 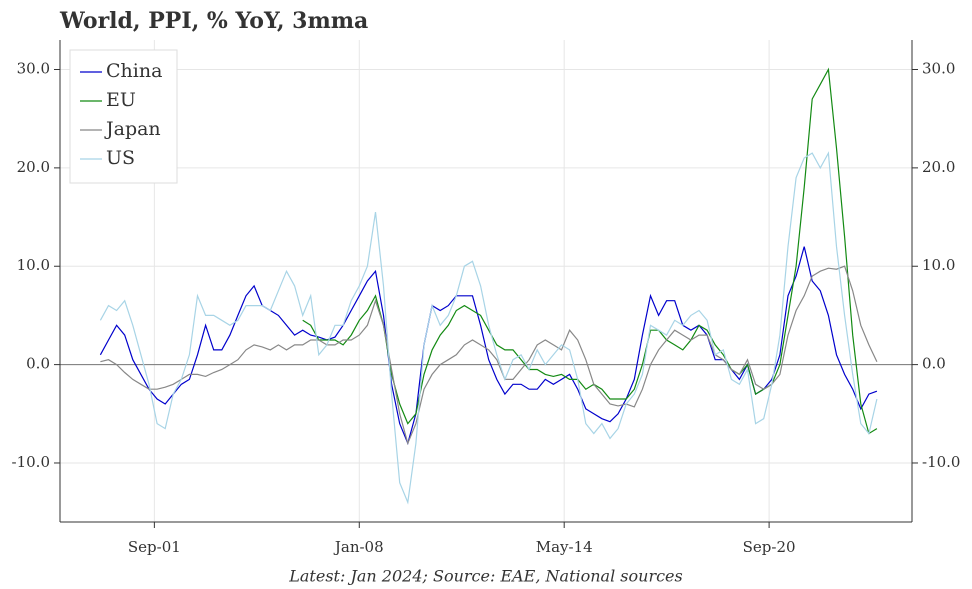 I want to click on y2-tick-label: 20.0, so click(x=938, y=167).